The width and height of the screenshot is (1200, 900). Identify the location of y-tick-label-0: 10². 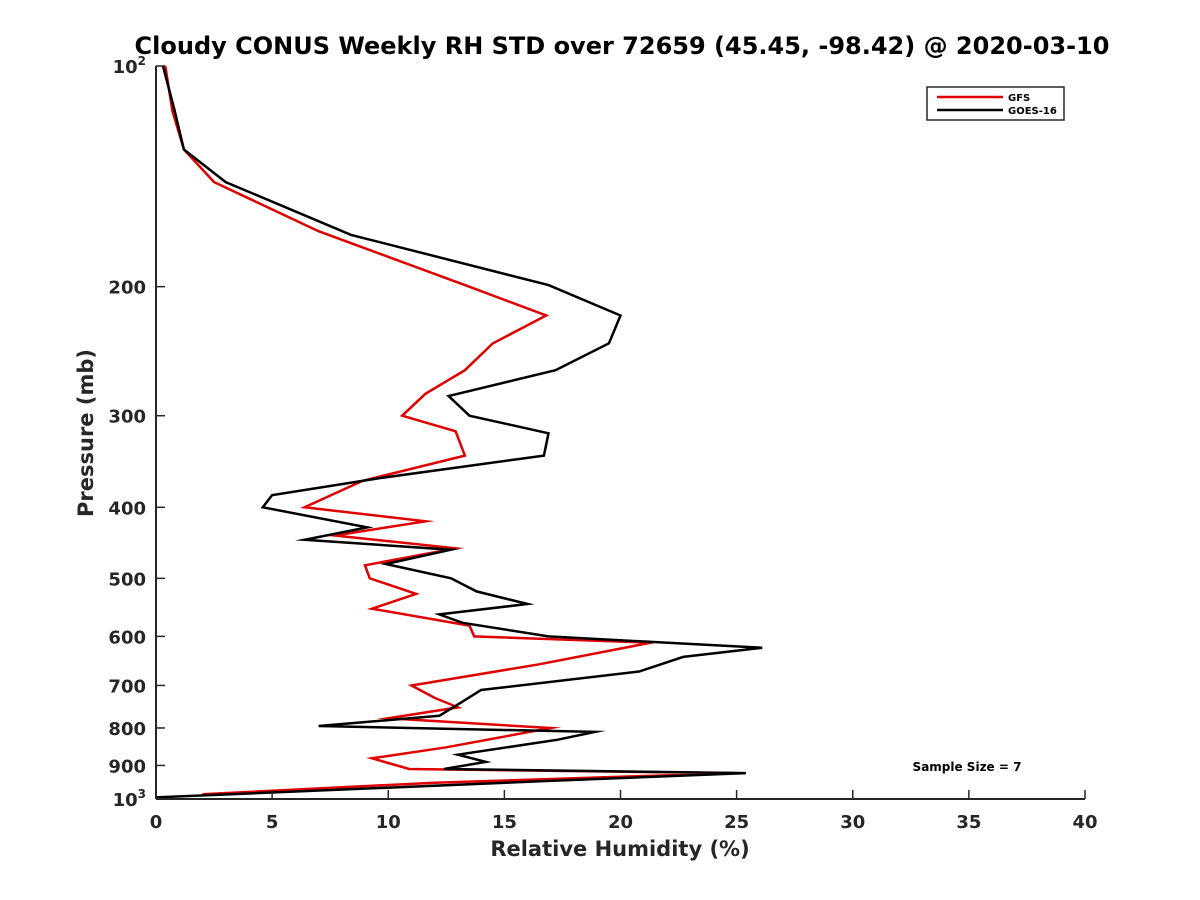
(129, 66).